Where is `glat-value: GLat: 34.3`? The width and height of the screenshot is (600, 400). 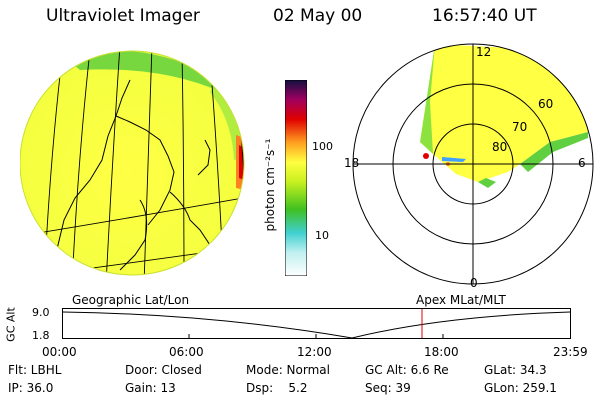 glat-value: GLat: 34.3 is located at coordinates (515, 370).